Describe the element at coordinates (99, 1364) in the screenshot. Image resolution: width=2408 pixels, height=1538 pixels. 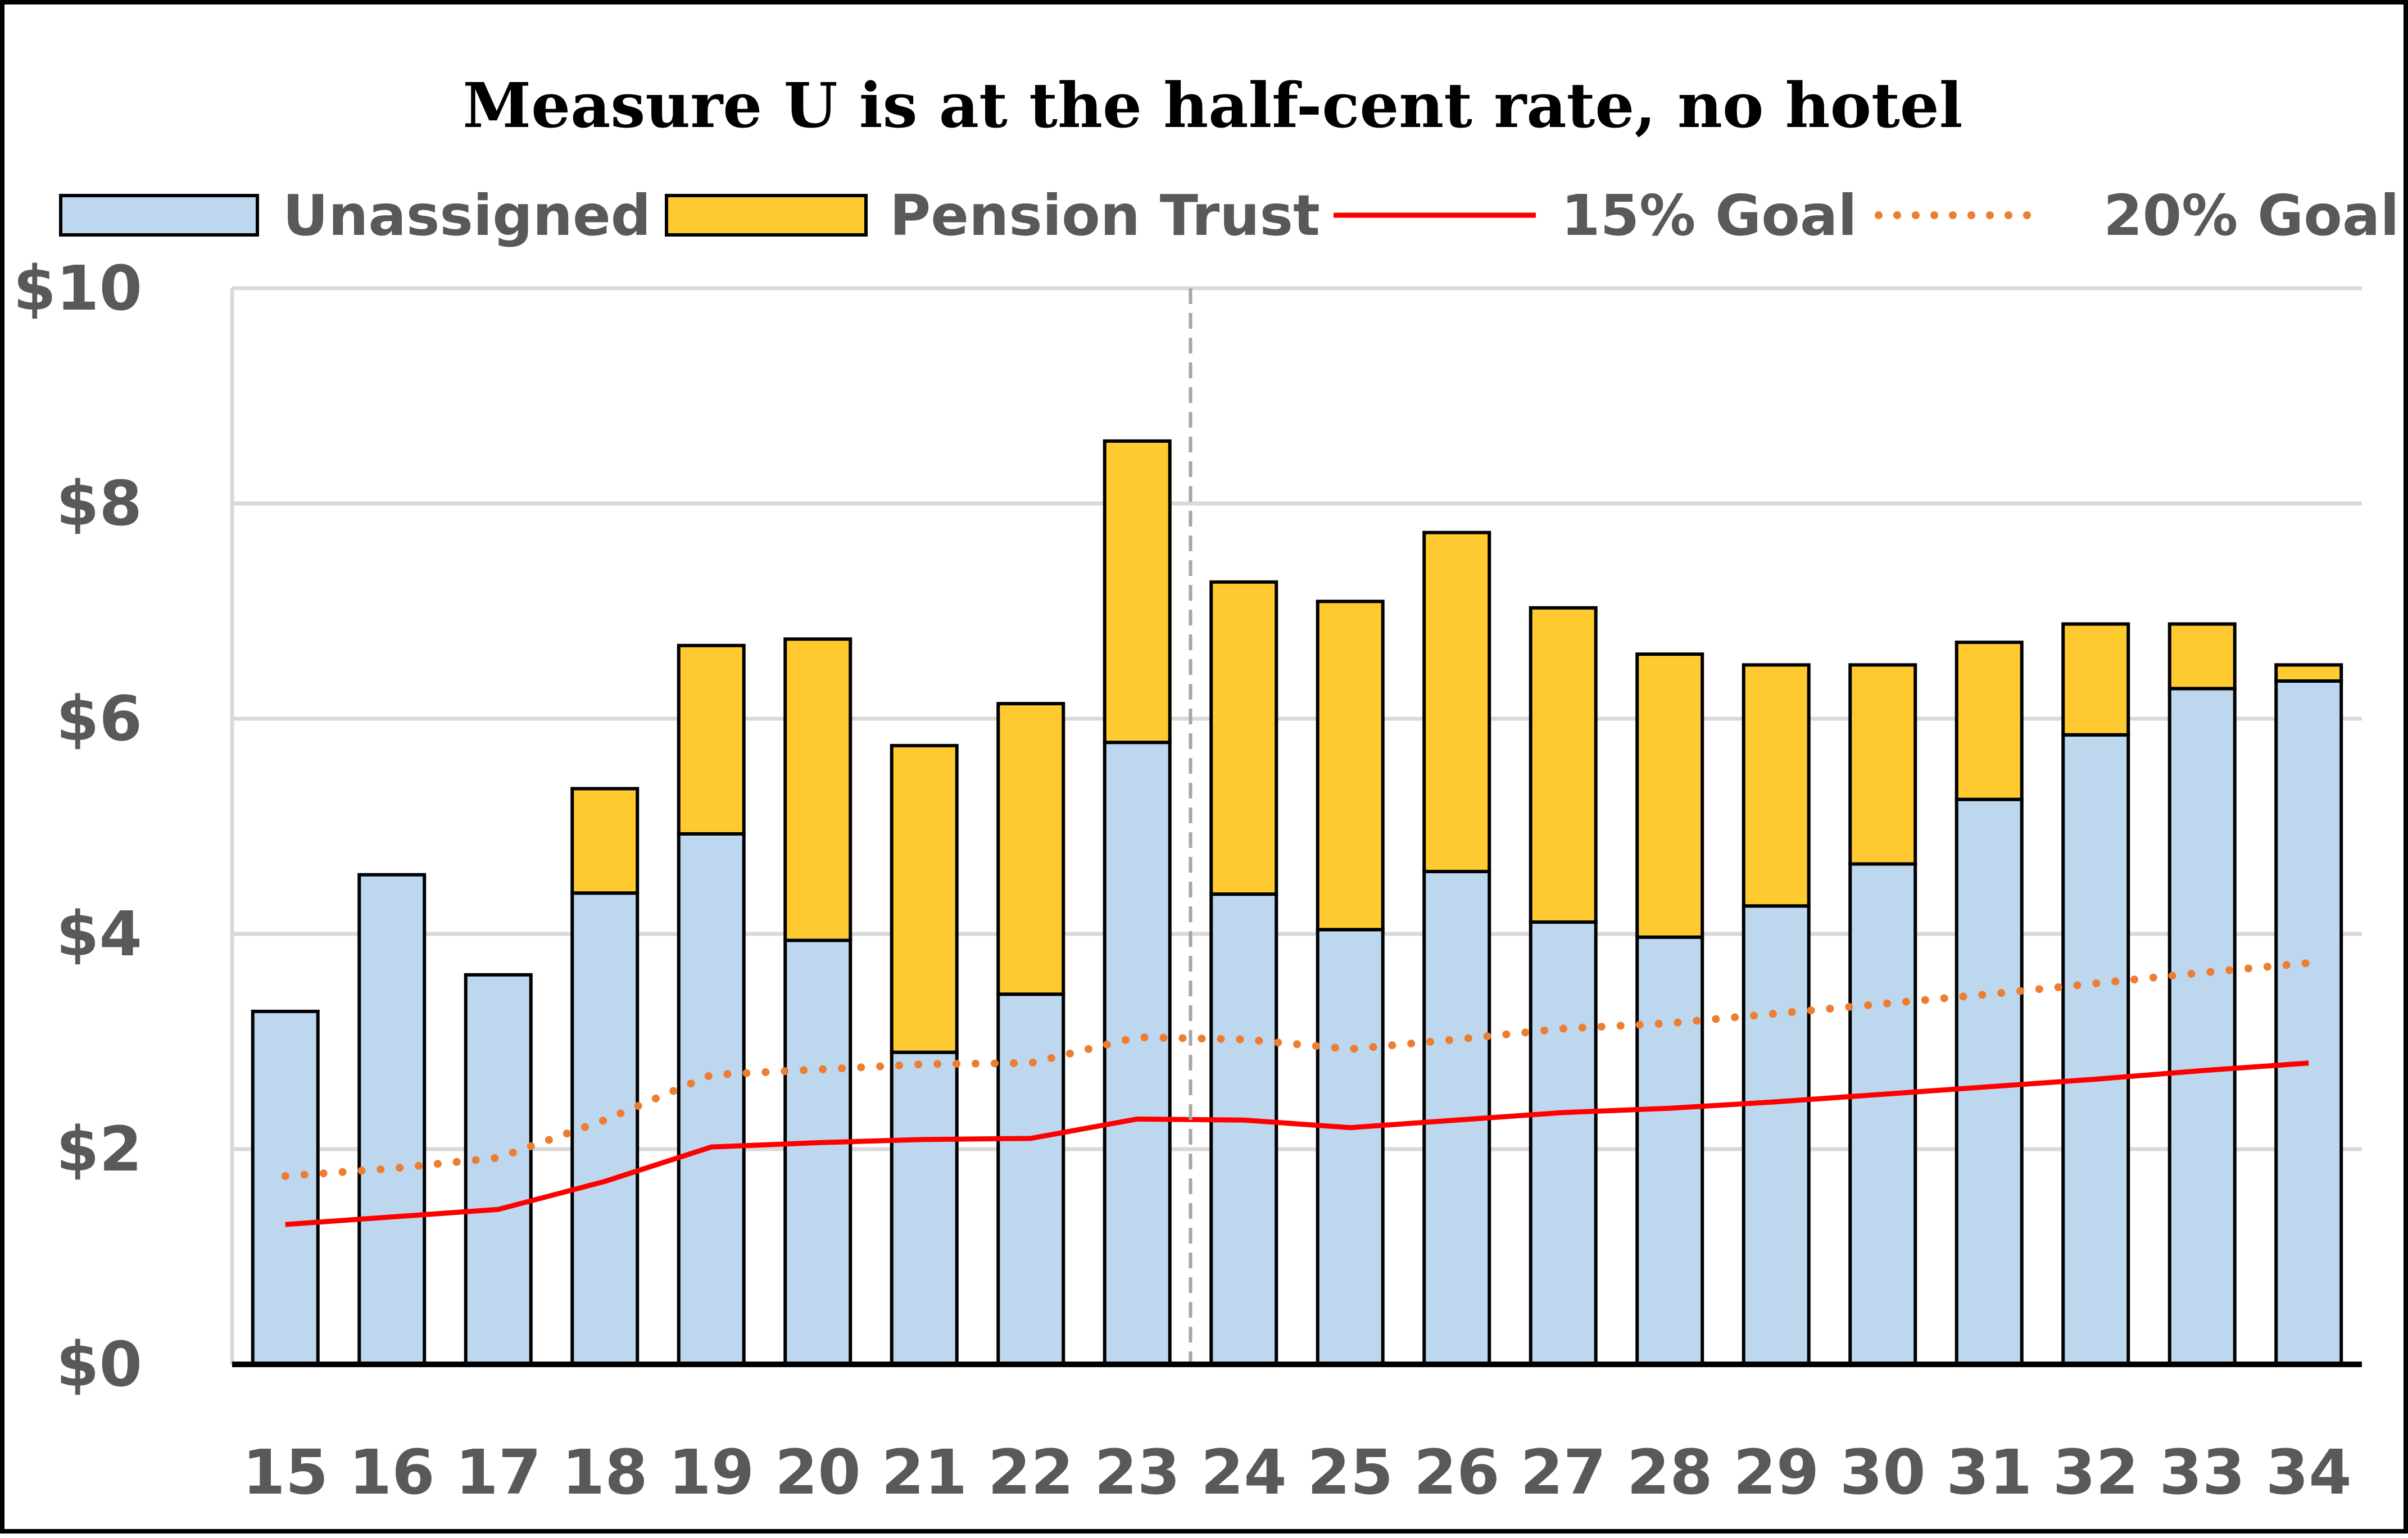
I see `y-tick-label: $0` at that location.